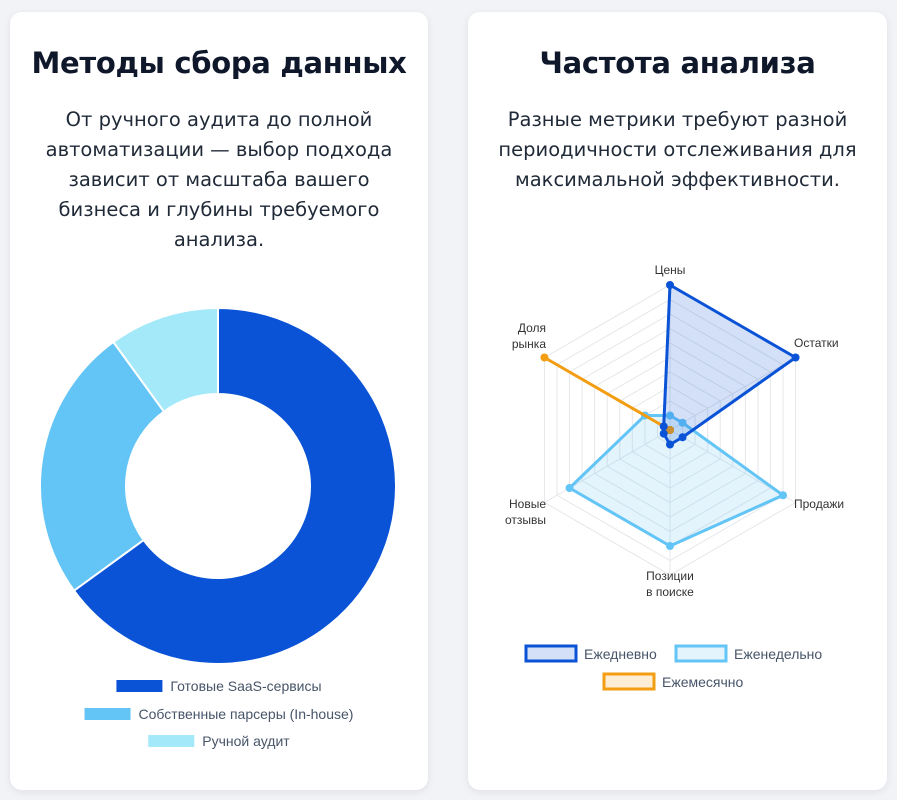 The height and width of the screenshot is (800, 897). Describe the element at coordinates (703, 682) in the screenshot. I see `legend-label: Ежемесячно` at that location.